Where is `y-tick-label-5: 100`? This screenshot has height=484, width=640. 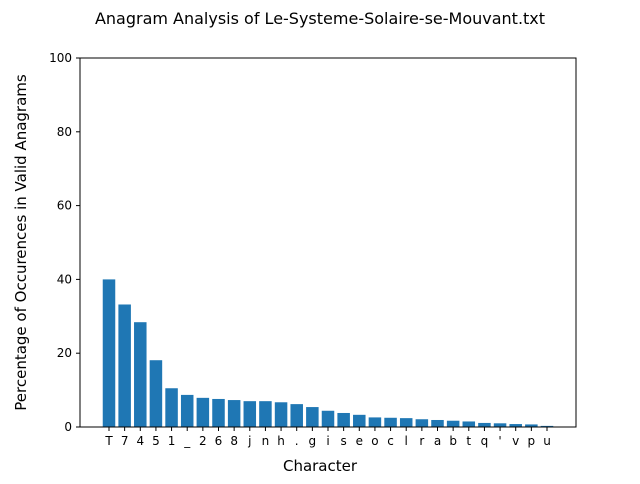
y-tick-label-5: 100 is located at coordinates (60, 58).